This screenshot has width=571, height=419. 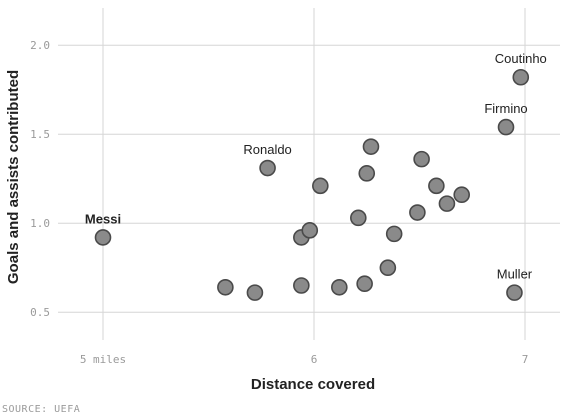 I want to click on point-label: Coutinho, so click(x=521, y=58).